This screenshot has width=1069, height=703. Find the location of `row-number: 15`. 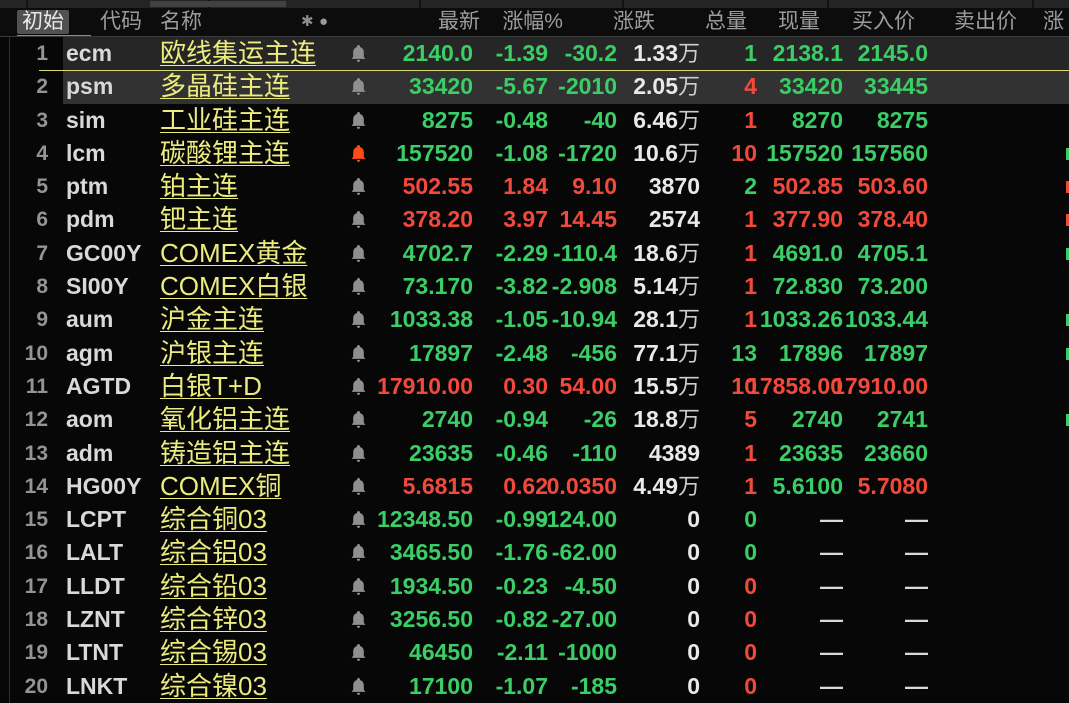

row-number: 15 is located at coordinates (36, 520).